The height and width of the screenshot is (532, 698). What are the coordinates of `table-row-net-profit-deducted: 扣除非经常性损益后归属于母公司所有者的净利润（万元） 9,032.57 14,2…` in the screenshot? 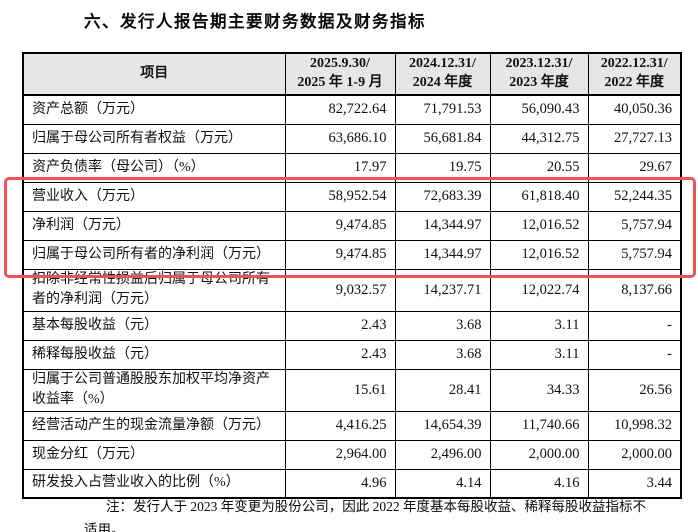 It's located at (352, 290).